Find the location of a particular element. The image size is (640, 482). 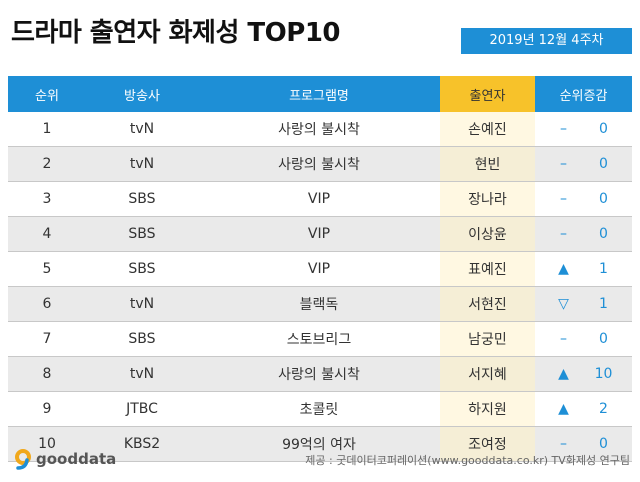

table-row: 3 SBS VIP 장나라 –0 is located at coordinates (320, 199).